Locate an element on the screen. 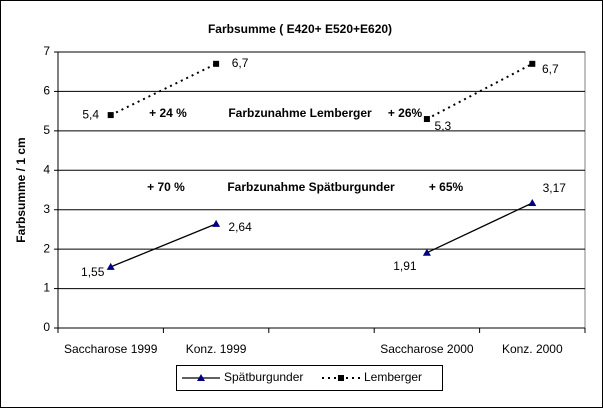 This screenshot has width=603, height=408. y-tick-label: 2 is located at coordinates (46, 248).